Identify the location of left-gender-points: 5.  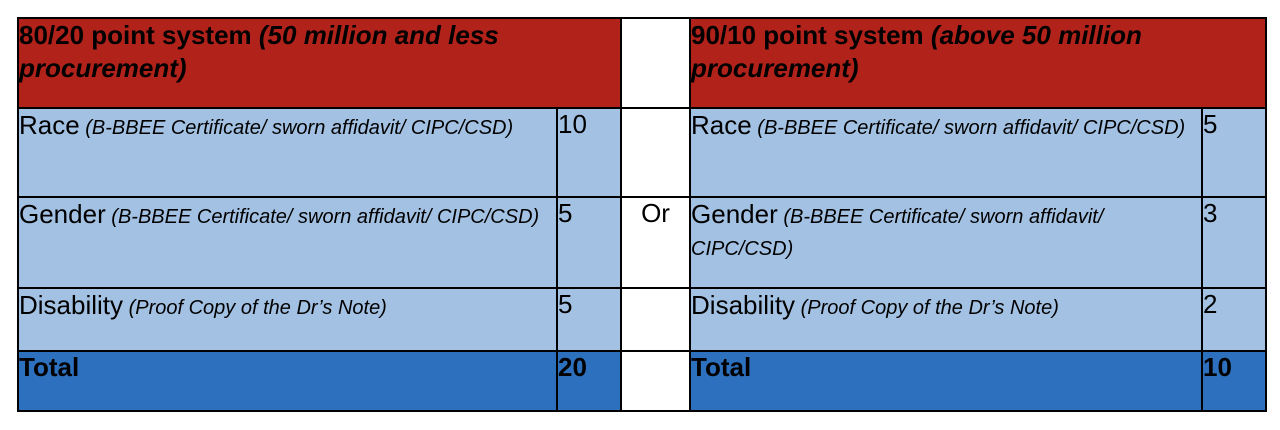
(589, 242).